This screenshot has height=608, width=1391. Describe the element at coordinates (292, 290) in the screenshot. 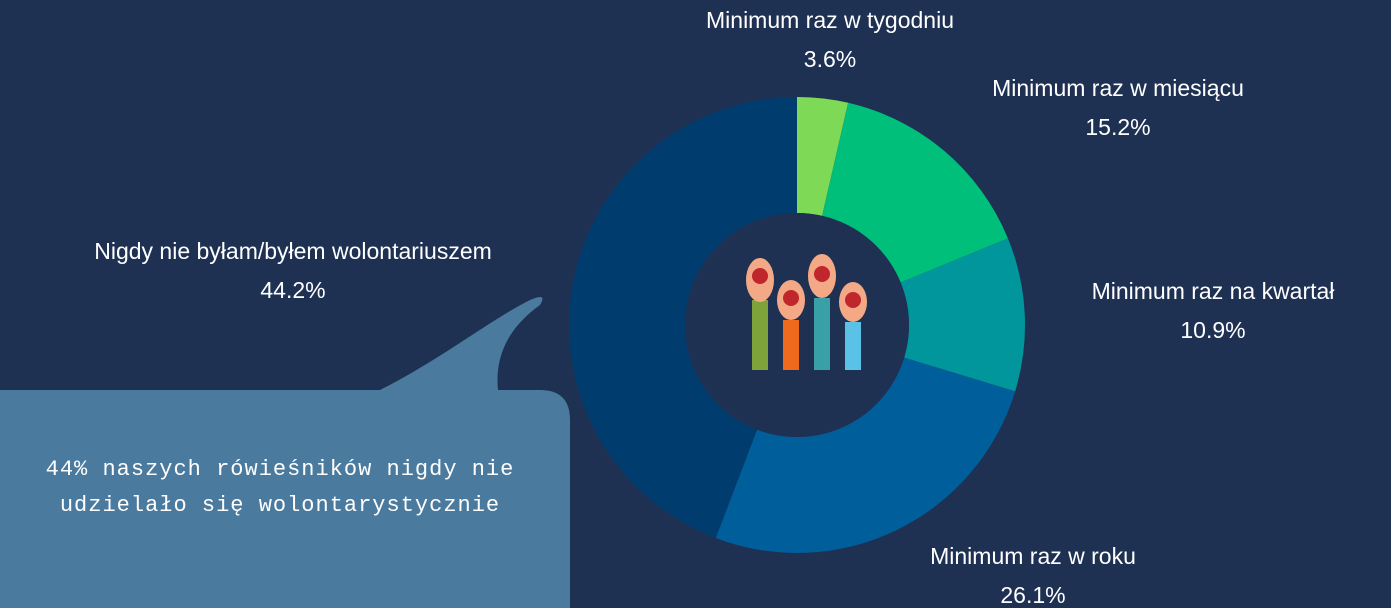

I see `slice-value: 44.2%` at that location.